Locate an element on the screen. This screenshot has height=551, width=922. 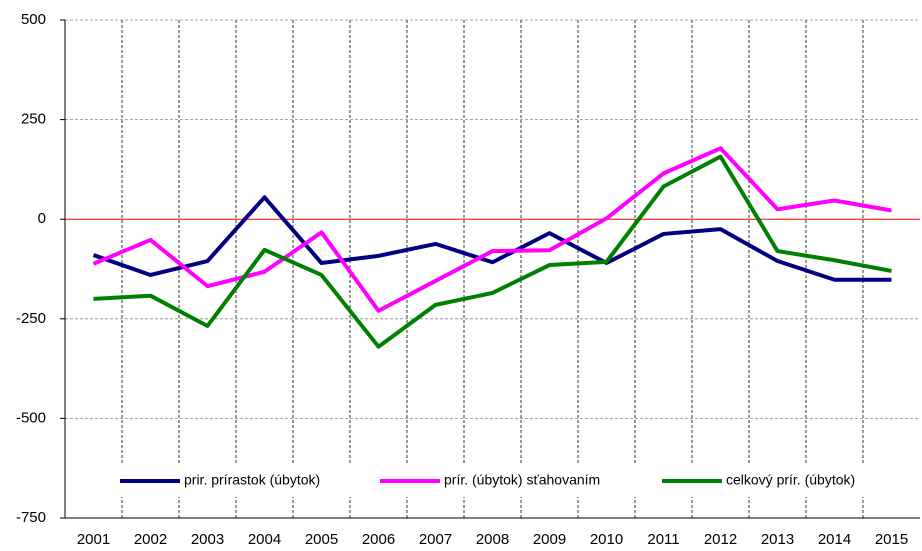
y-tick-label: 0 is located at coordinates (42, 218).